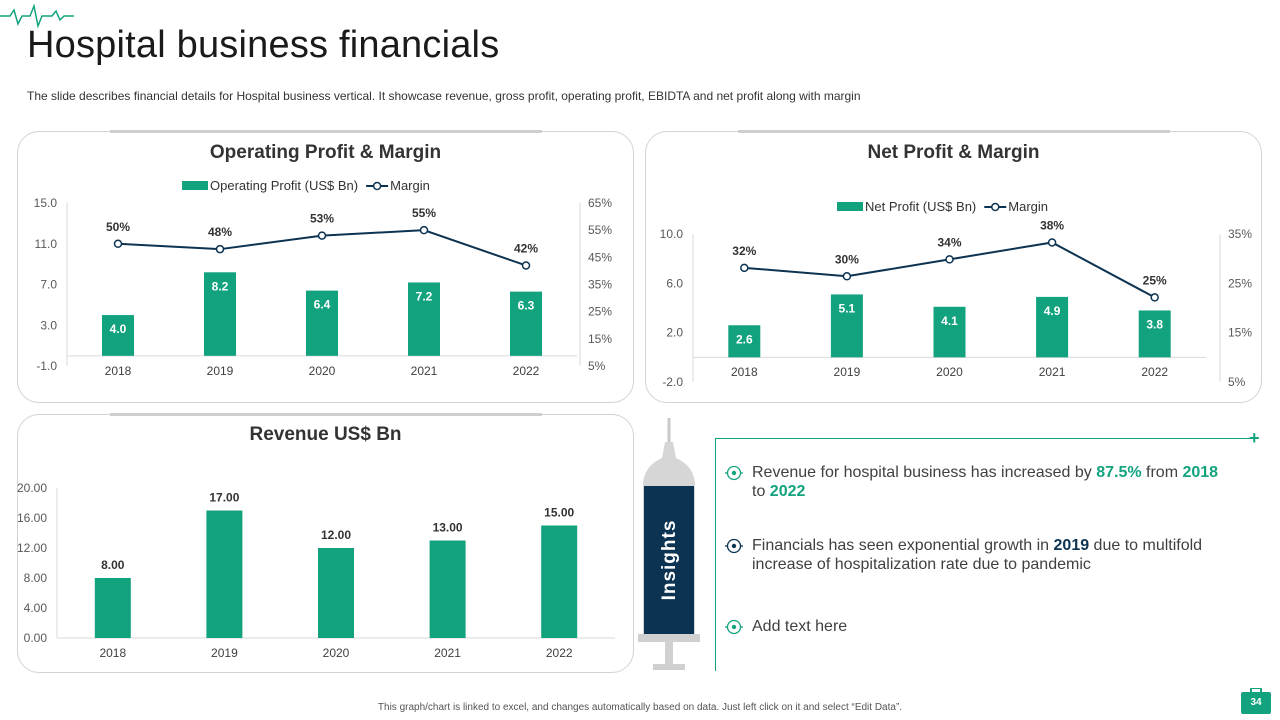 This screenshot has height=720, width=1280. What do you see at coordinates (1155, 280) in the screenshot?
I see `margin-data-label: 25%` at bounding box center [1155, 280].